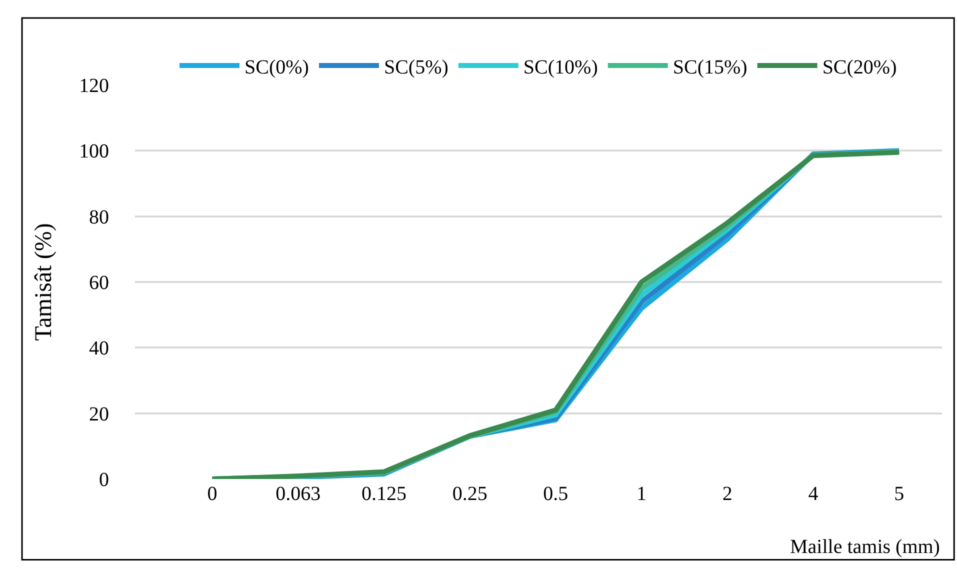 This screenshot has height=579, width=957. Describe the element at coordinates (276, 67) in the screenshot. I see `legend-label: SC(0%)` at that location.